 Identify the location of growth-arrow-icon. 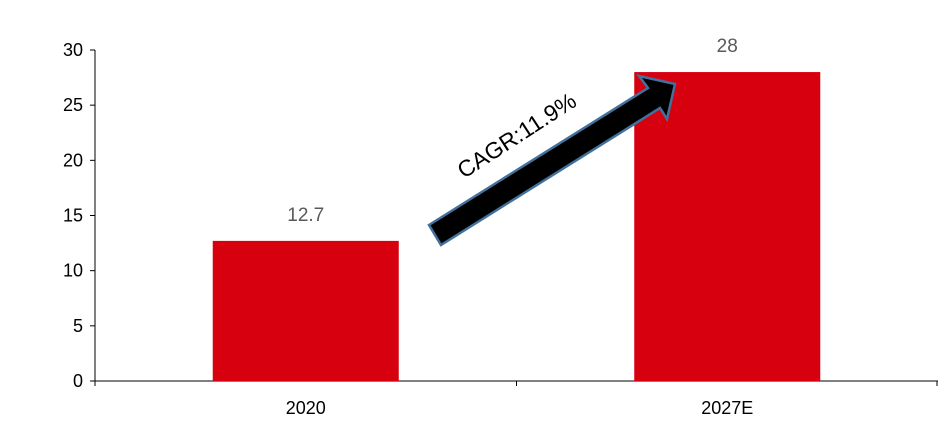
(552, 160).